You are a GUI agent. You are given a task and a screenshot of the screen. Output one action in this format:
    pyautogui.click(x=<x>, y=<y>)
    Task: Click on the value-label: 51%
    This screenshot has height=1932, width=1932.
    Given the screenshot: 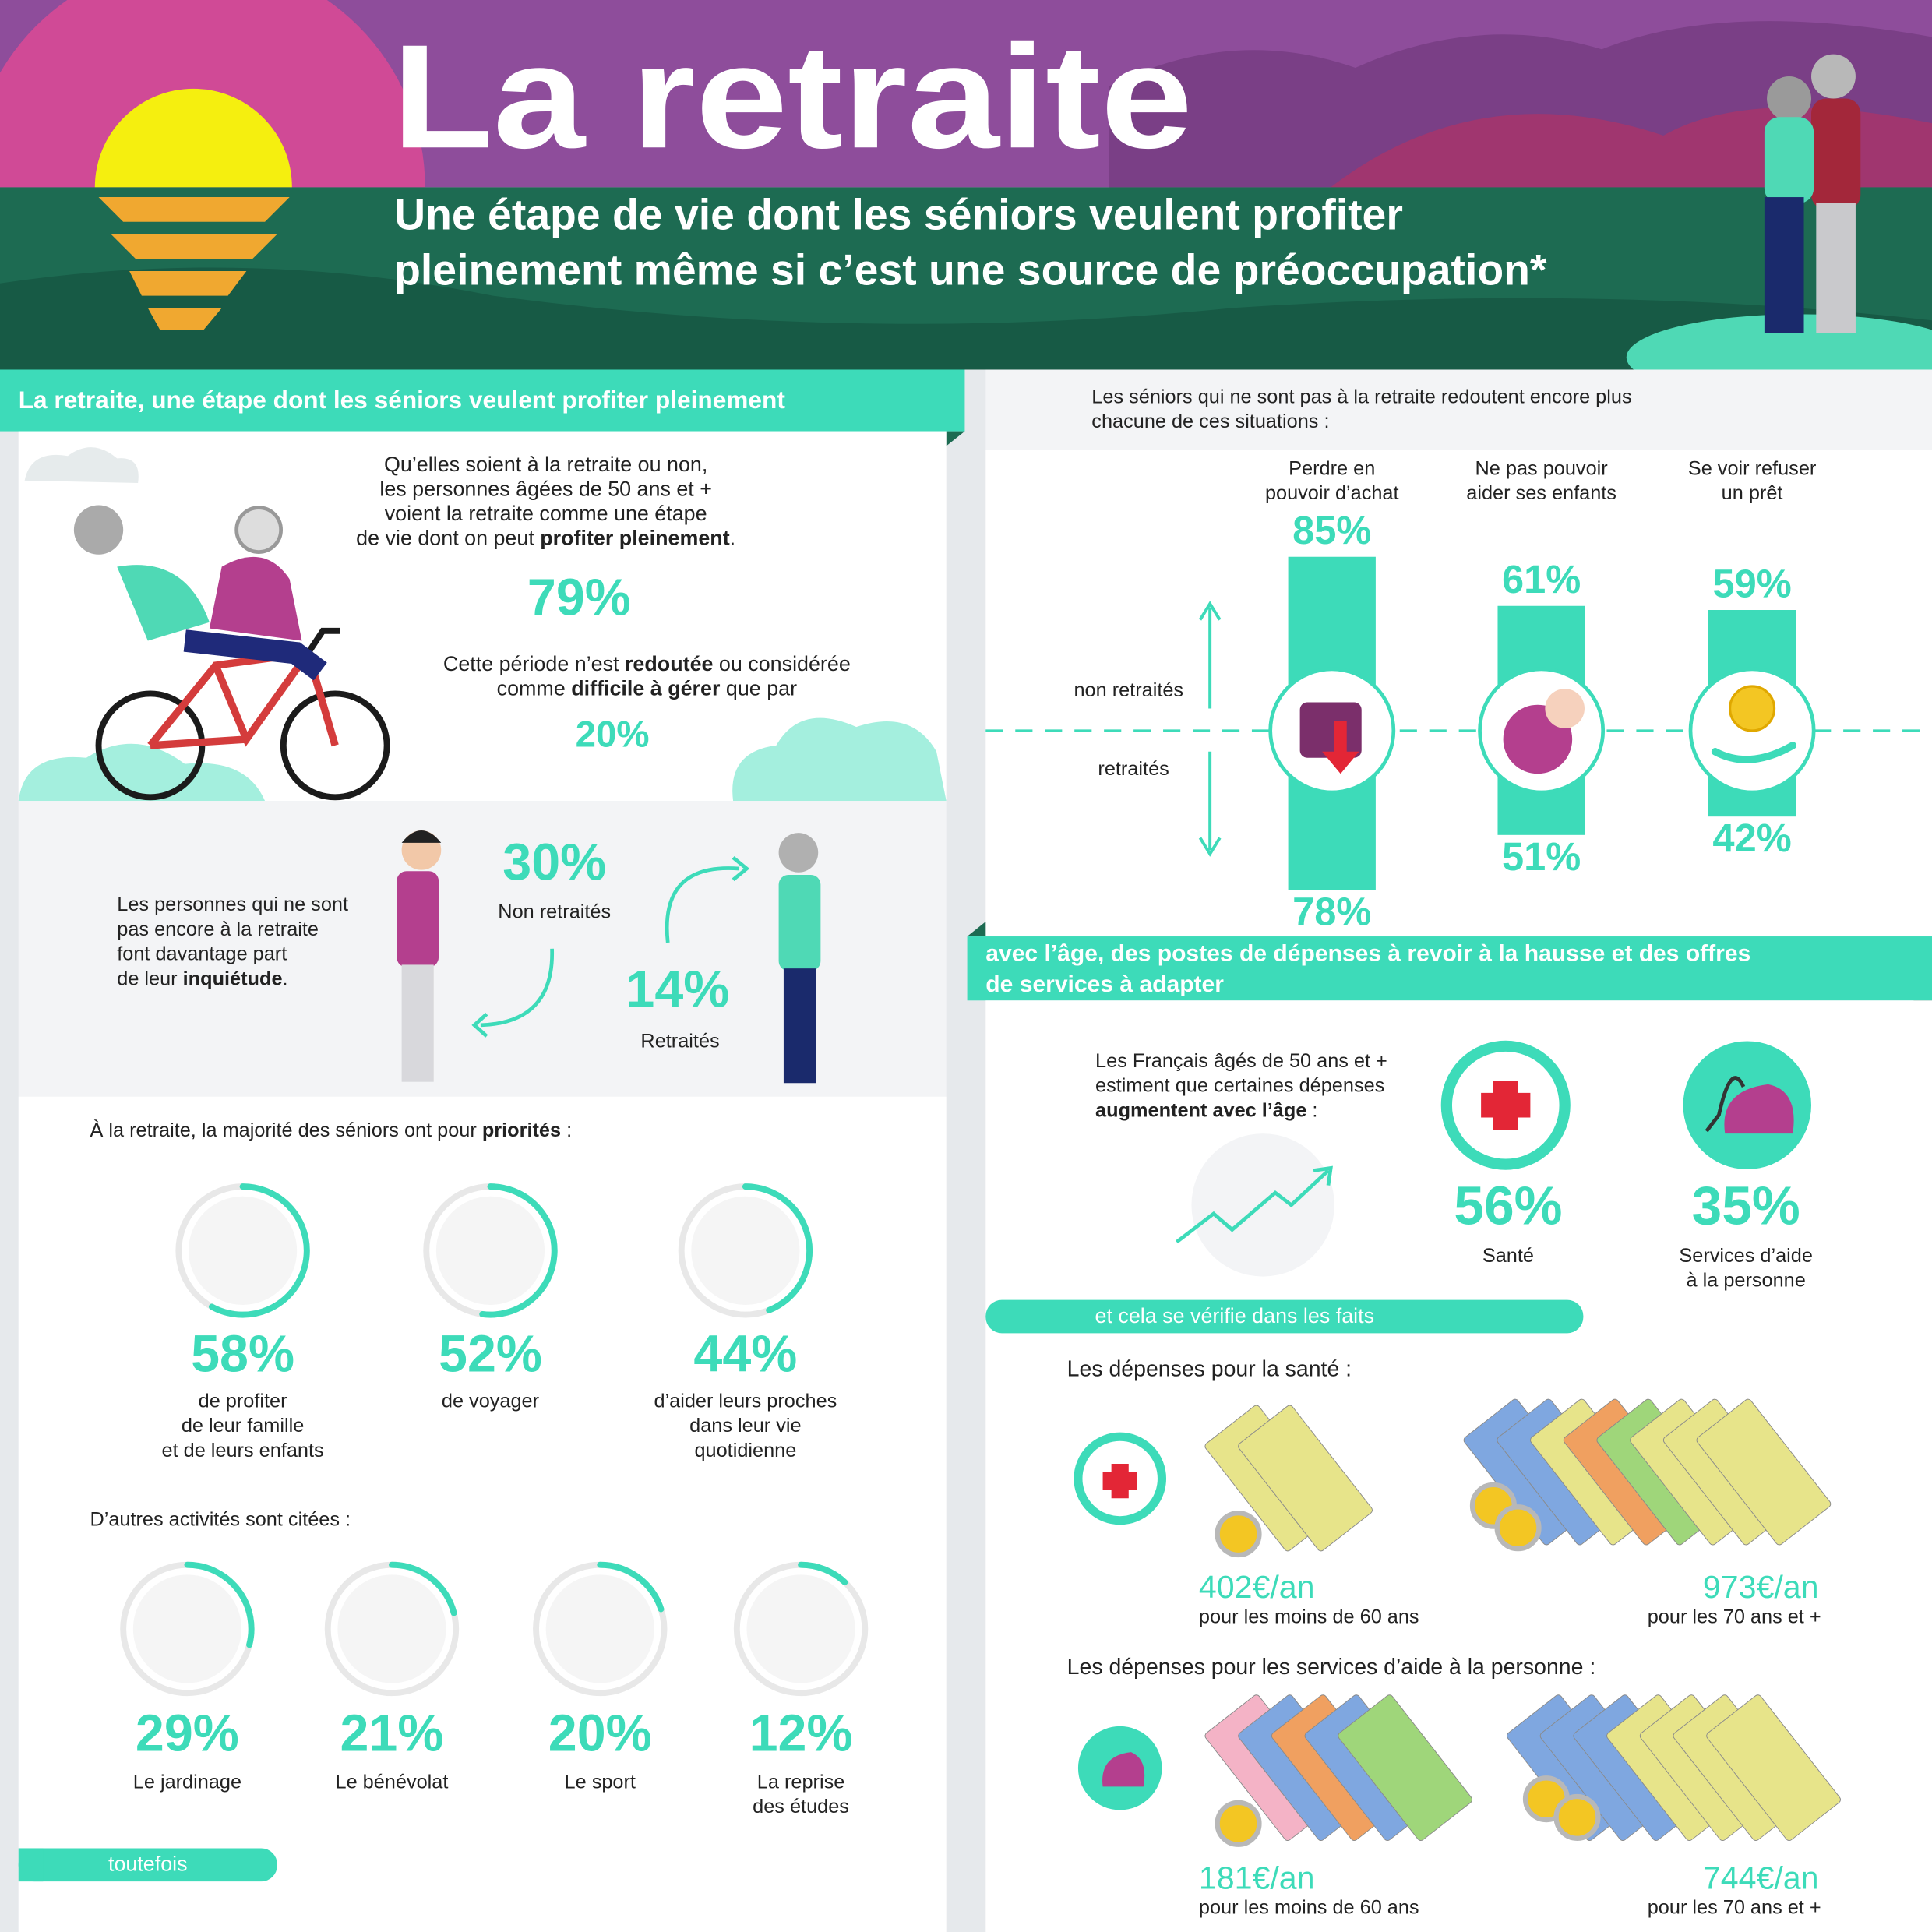 What is the action you would take?
    pyautogui.click(x=1541, y=857)
    